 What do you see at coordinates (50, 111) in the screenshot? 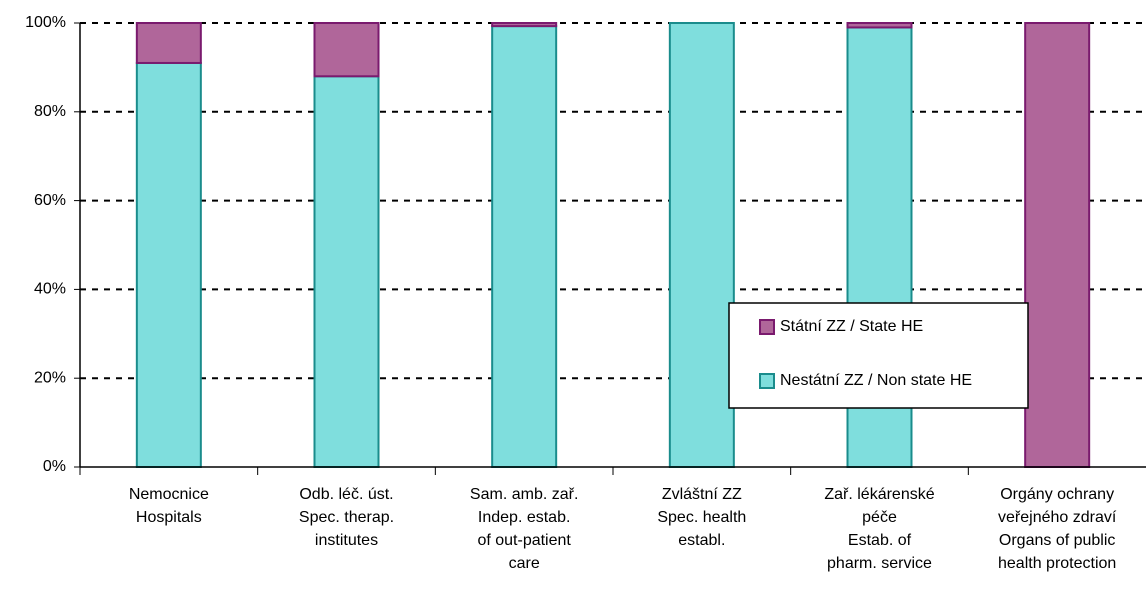
I see `y-tick-label: 80%` at bounding box center [50, 111].